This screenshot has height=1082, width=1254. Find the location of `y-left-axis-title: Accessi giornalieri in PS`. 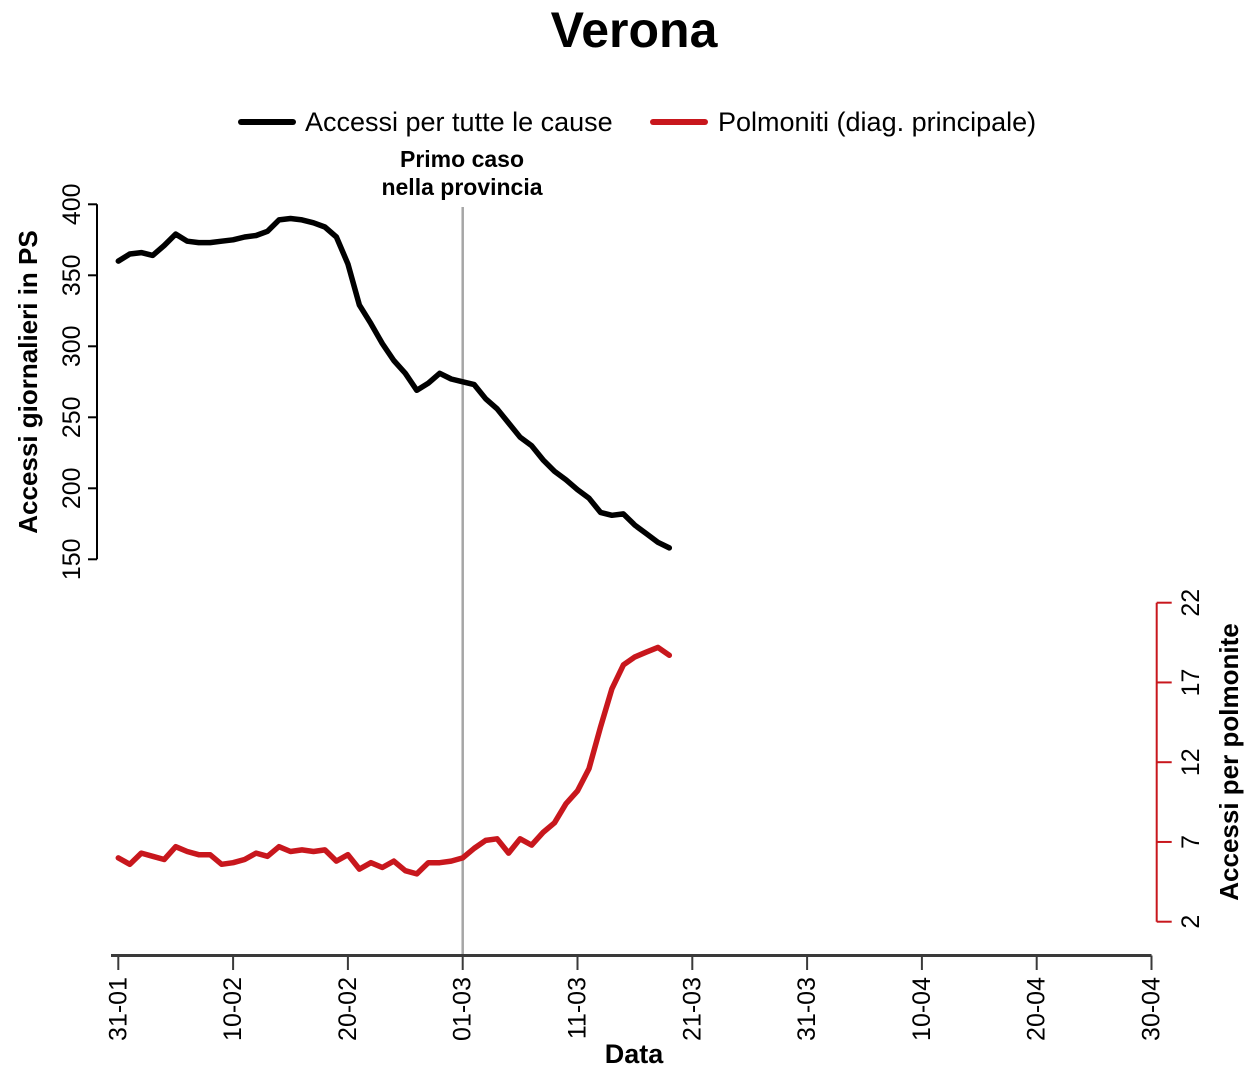

y-left-axis-title: Accessi giornalieri in PS is located at coordinates (28, 381).